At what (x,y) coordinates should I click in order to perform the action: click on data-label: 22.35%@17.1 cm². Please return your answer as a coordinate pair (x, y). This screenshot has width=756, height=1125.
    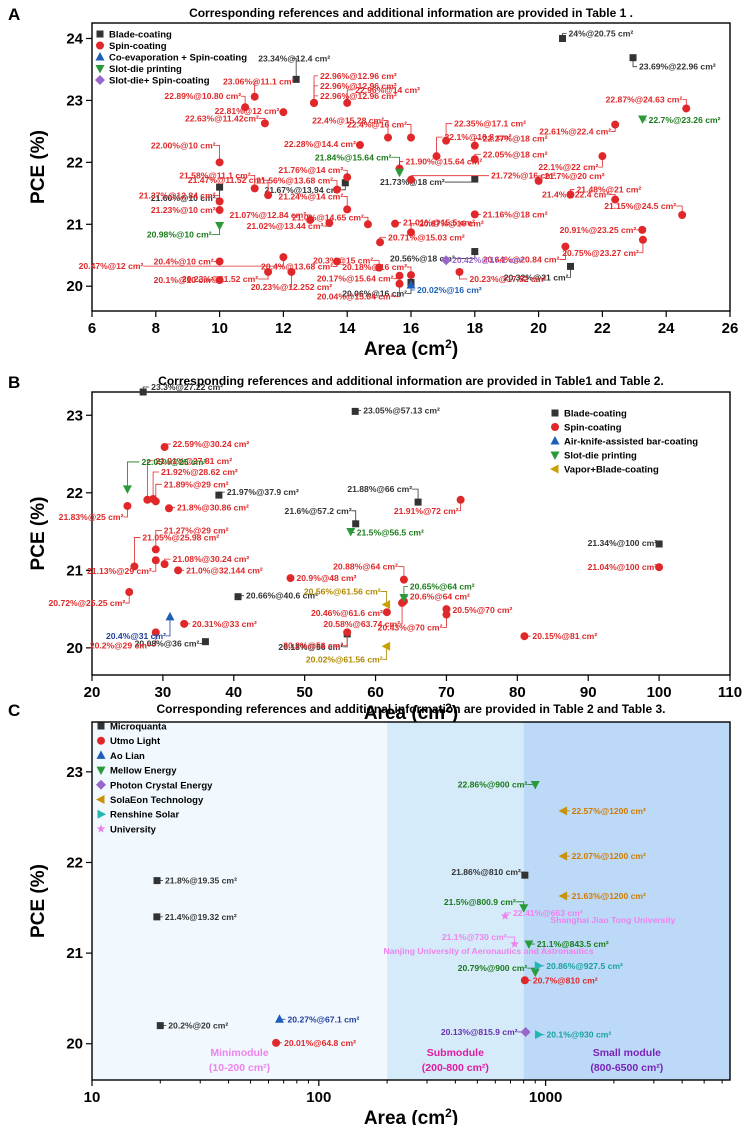
    Looking at the image, I should click on (490, 124).